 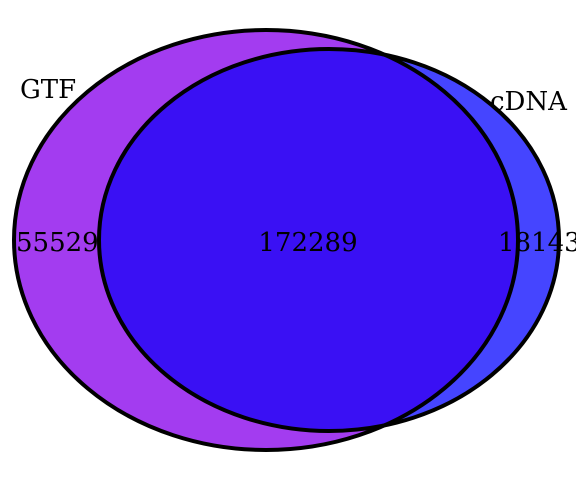 What do you see at coordinates (48, 90) in the screenshot?
I see `gtf-set-label: GTF` at bounding box center [48, 90].